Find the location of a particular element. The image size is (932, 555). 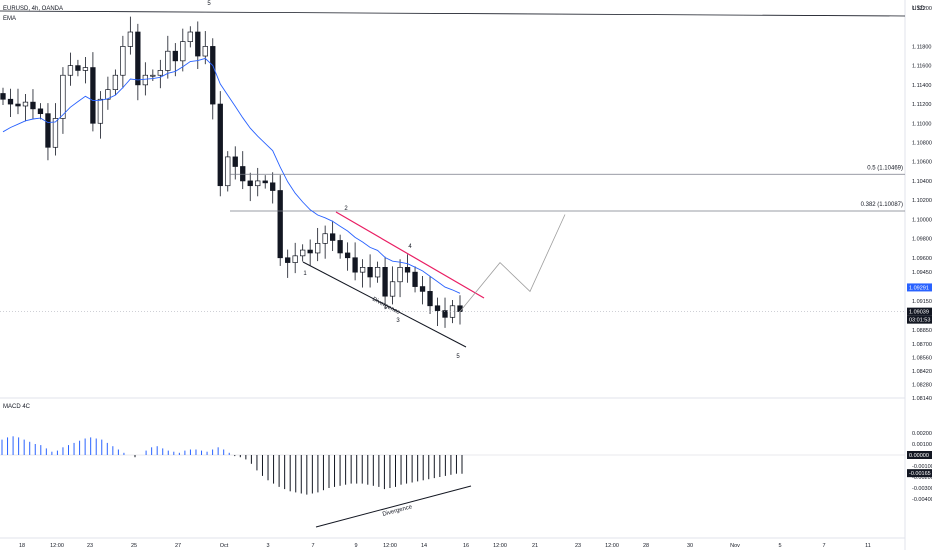

price-tick-label: 1.10400 is located at coordinates (922, 182).